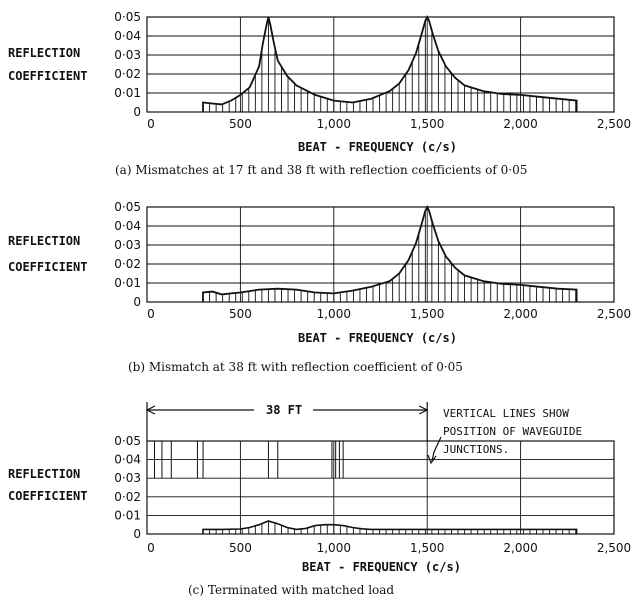 Image resolution: width=636 pixels, height=602 pixels. I want to click on panel-a-grid, so click(380, 64).